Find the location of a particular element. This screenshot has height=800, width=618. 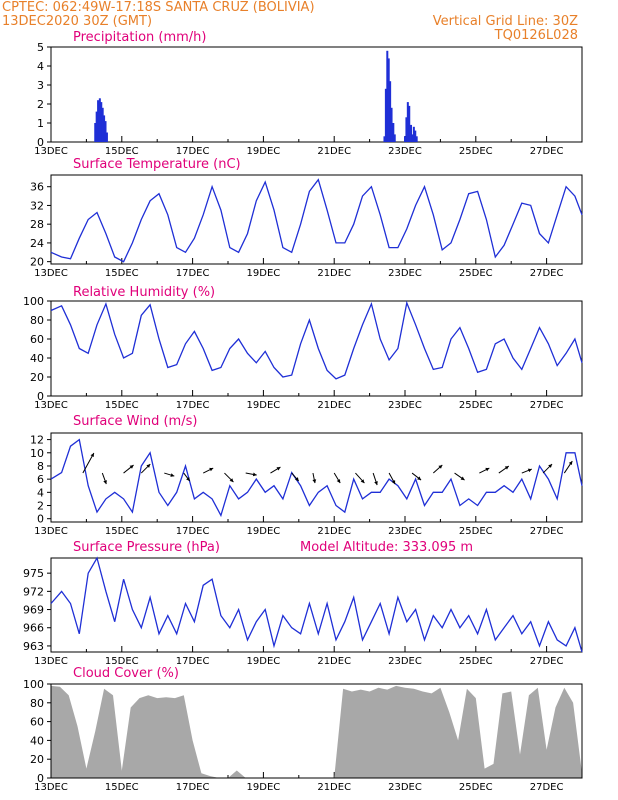

y-tick-label: 969 is located at coordinates (33, 610).